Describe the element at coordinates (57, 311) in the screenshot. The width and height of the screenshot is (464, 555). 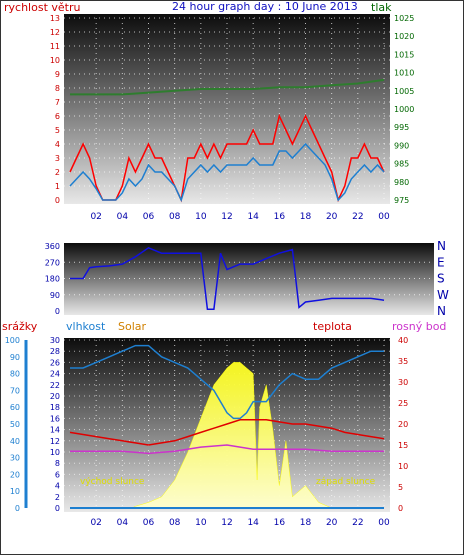
I see `direction-tick-label: 0` at that location.